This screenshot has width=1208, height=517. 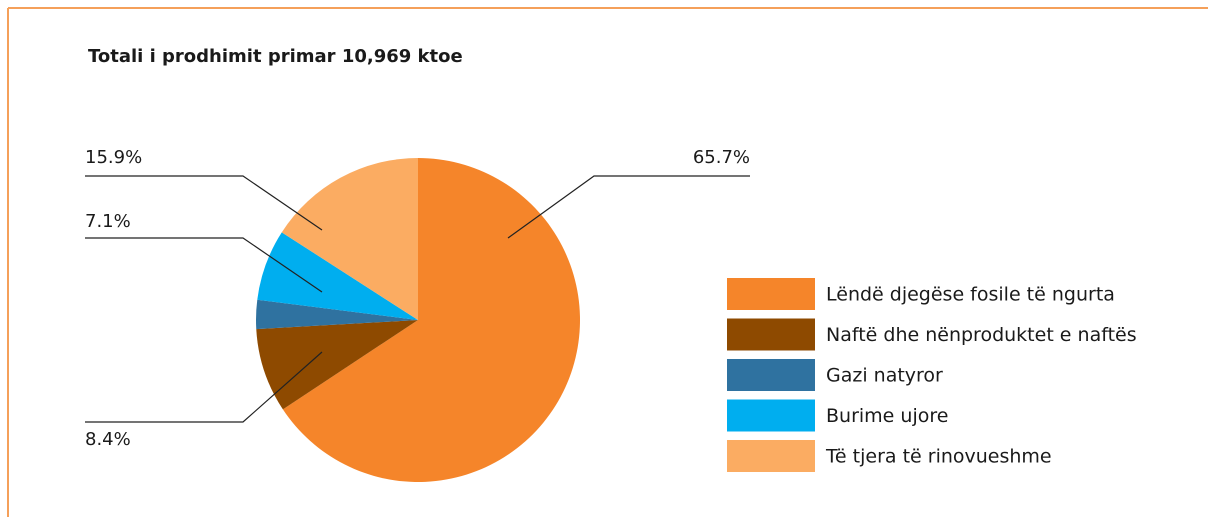 What do you see at coordinates (113, 157) in the screenshot?
I see `data-label: 15.9%` at bounding box center [113, 157].